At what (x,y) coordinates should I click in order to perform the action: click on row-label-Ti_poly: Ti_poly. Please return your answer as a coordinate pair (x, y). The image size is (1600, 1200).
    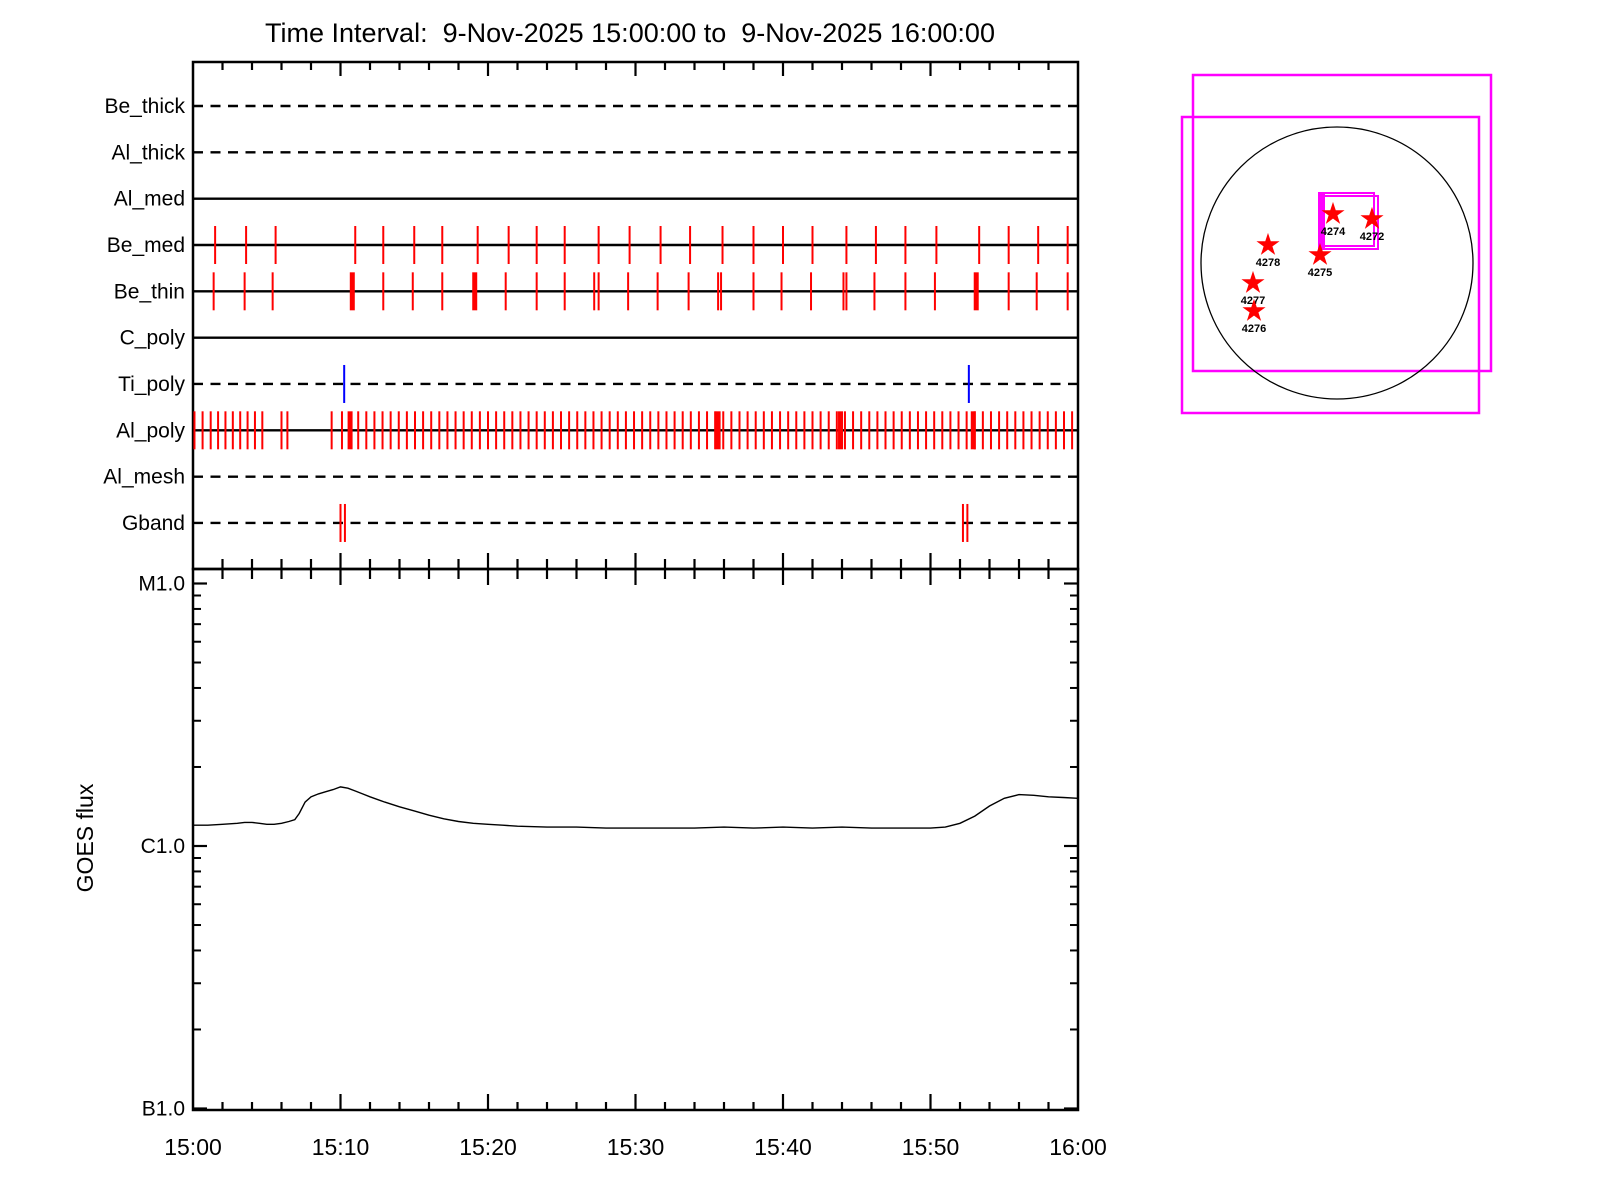
    Looking at the image, I should click on (151, 384).